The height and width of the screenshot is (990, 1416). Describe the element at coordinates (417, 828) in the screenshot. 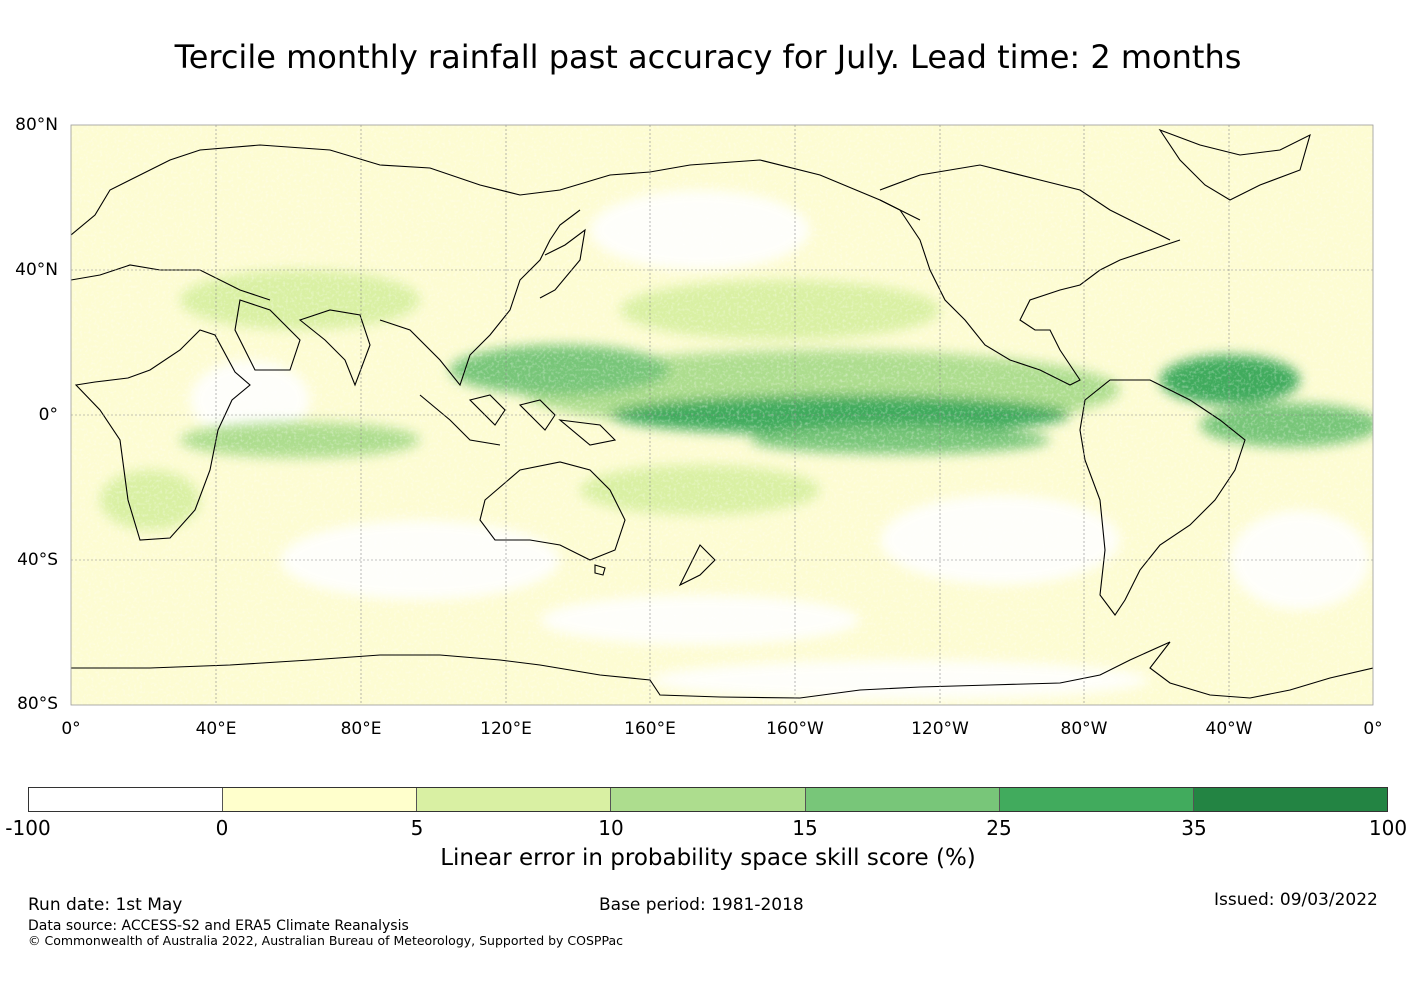

I see `colorbar-tick-label: 5` at that location.